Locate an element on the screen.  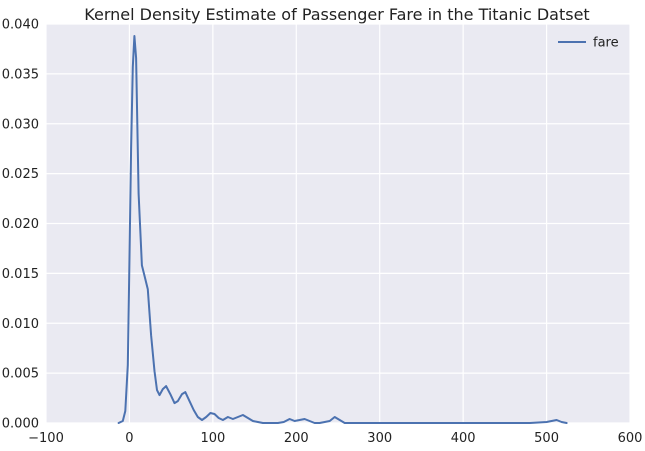
x-tick-label: −100 is located at coordinates (46, 438).